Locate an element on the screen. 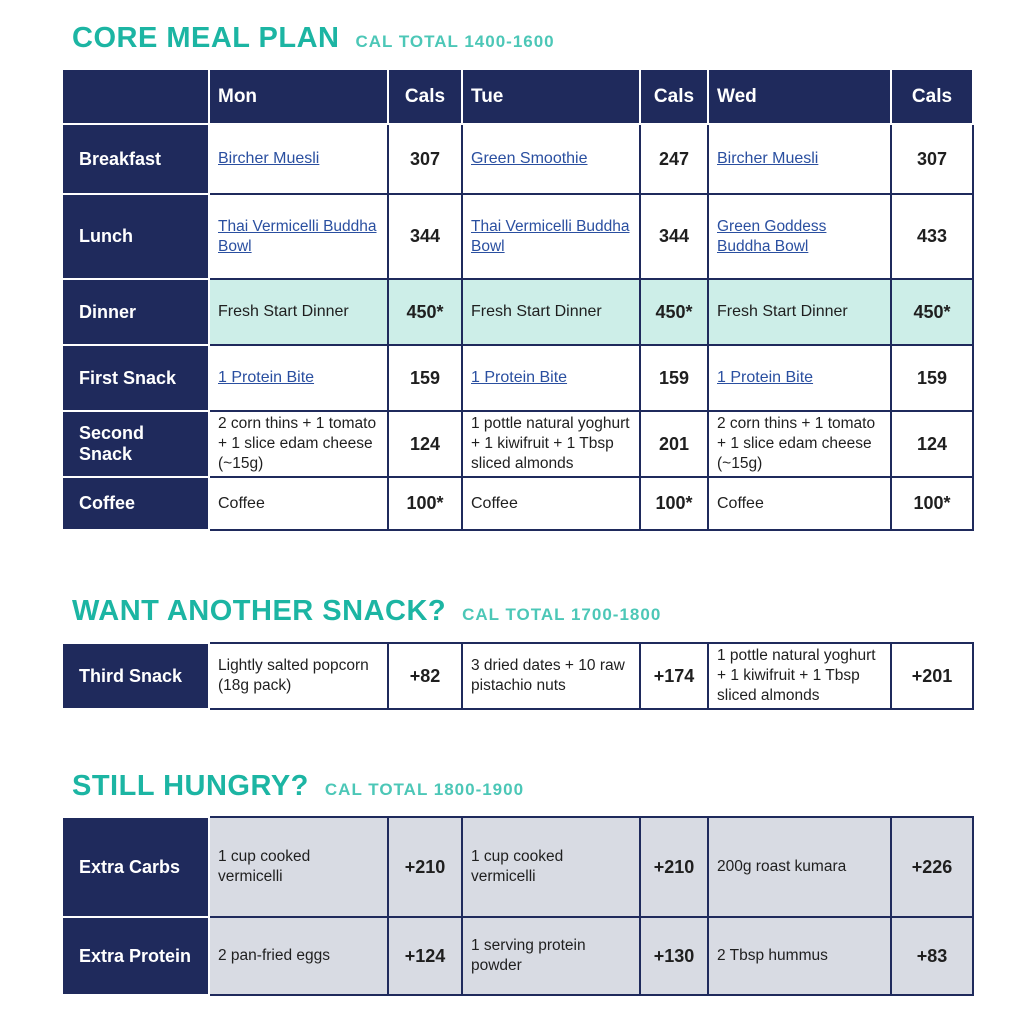  row-label: Coffee is located at coordinates (136, 503).